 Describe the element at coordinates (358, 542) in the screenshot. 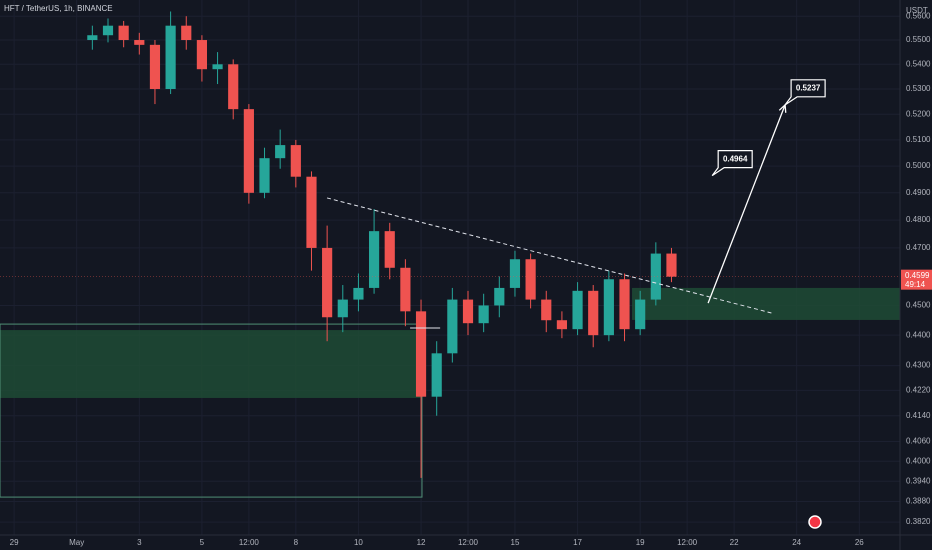

I see `x-tick-label: 10` at that location.